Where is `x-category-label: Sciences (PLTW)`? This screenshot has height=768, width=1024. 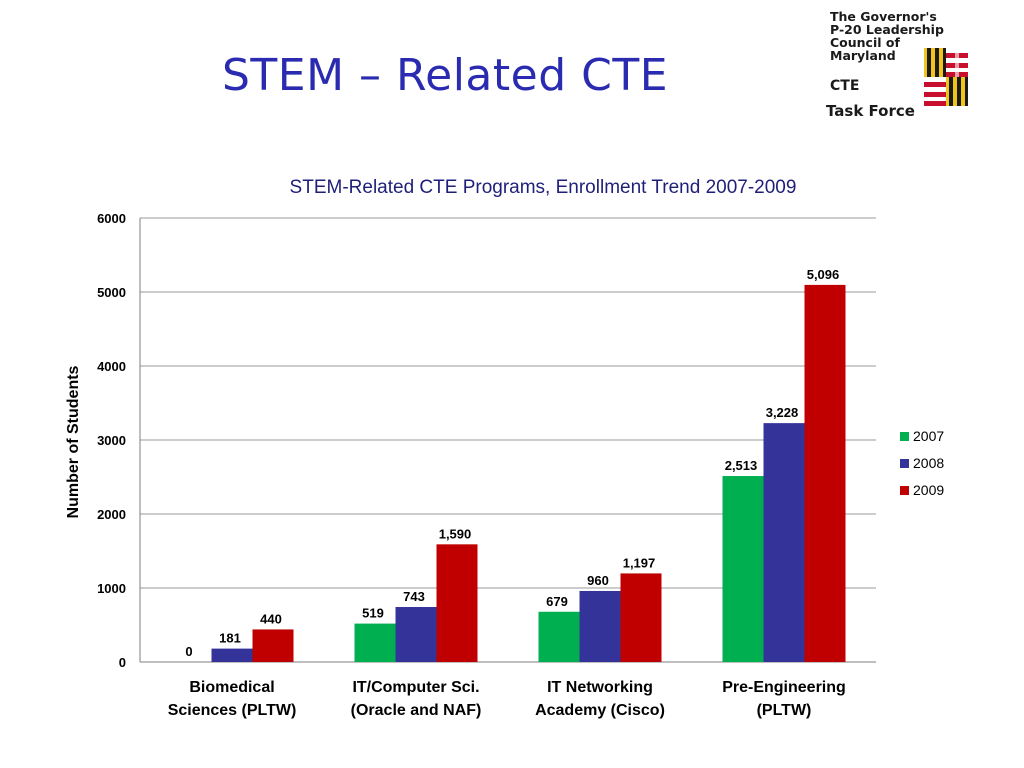
x-category-label: Sciences (PLTW) is located at coordinates (232, 710).